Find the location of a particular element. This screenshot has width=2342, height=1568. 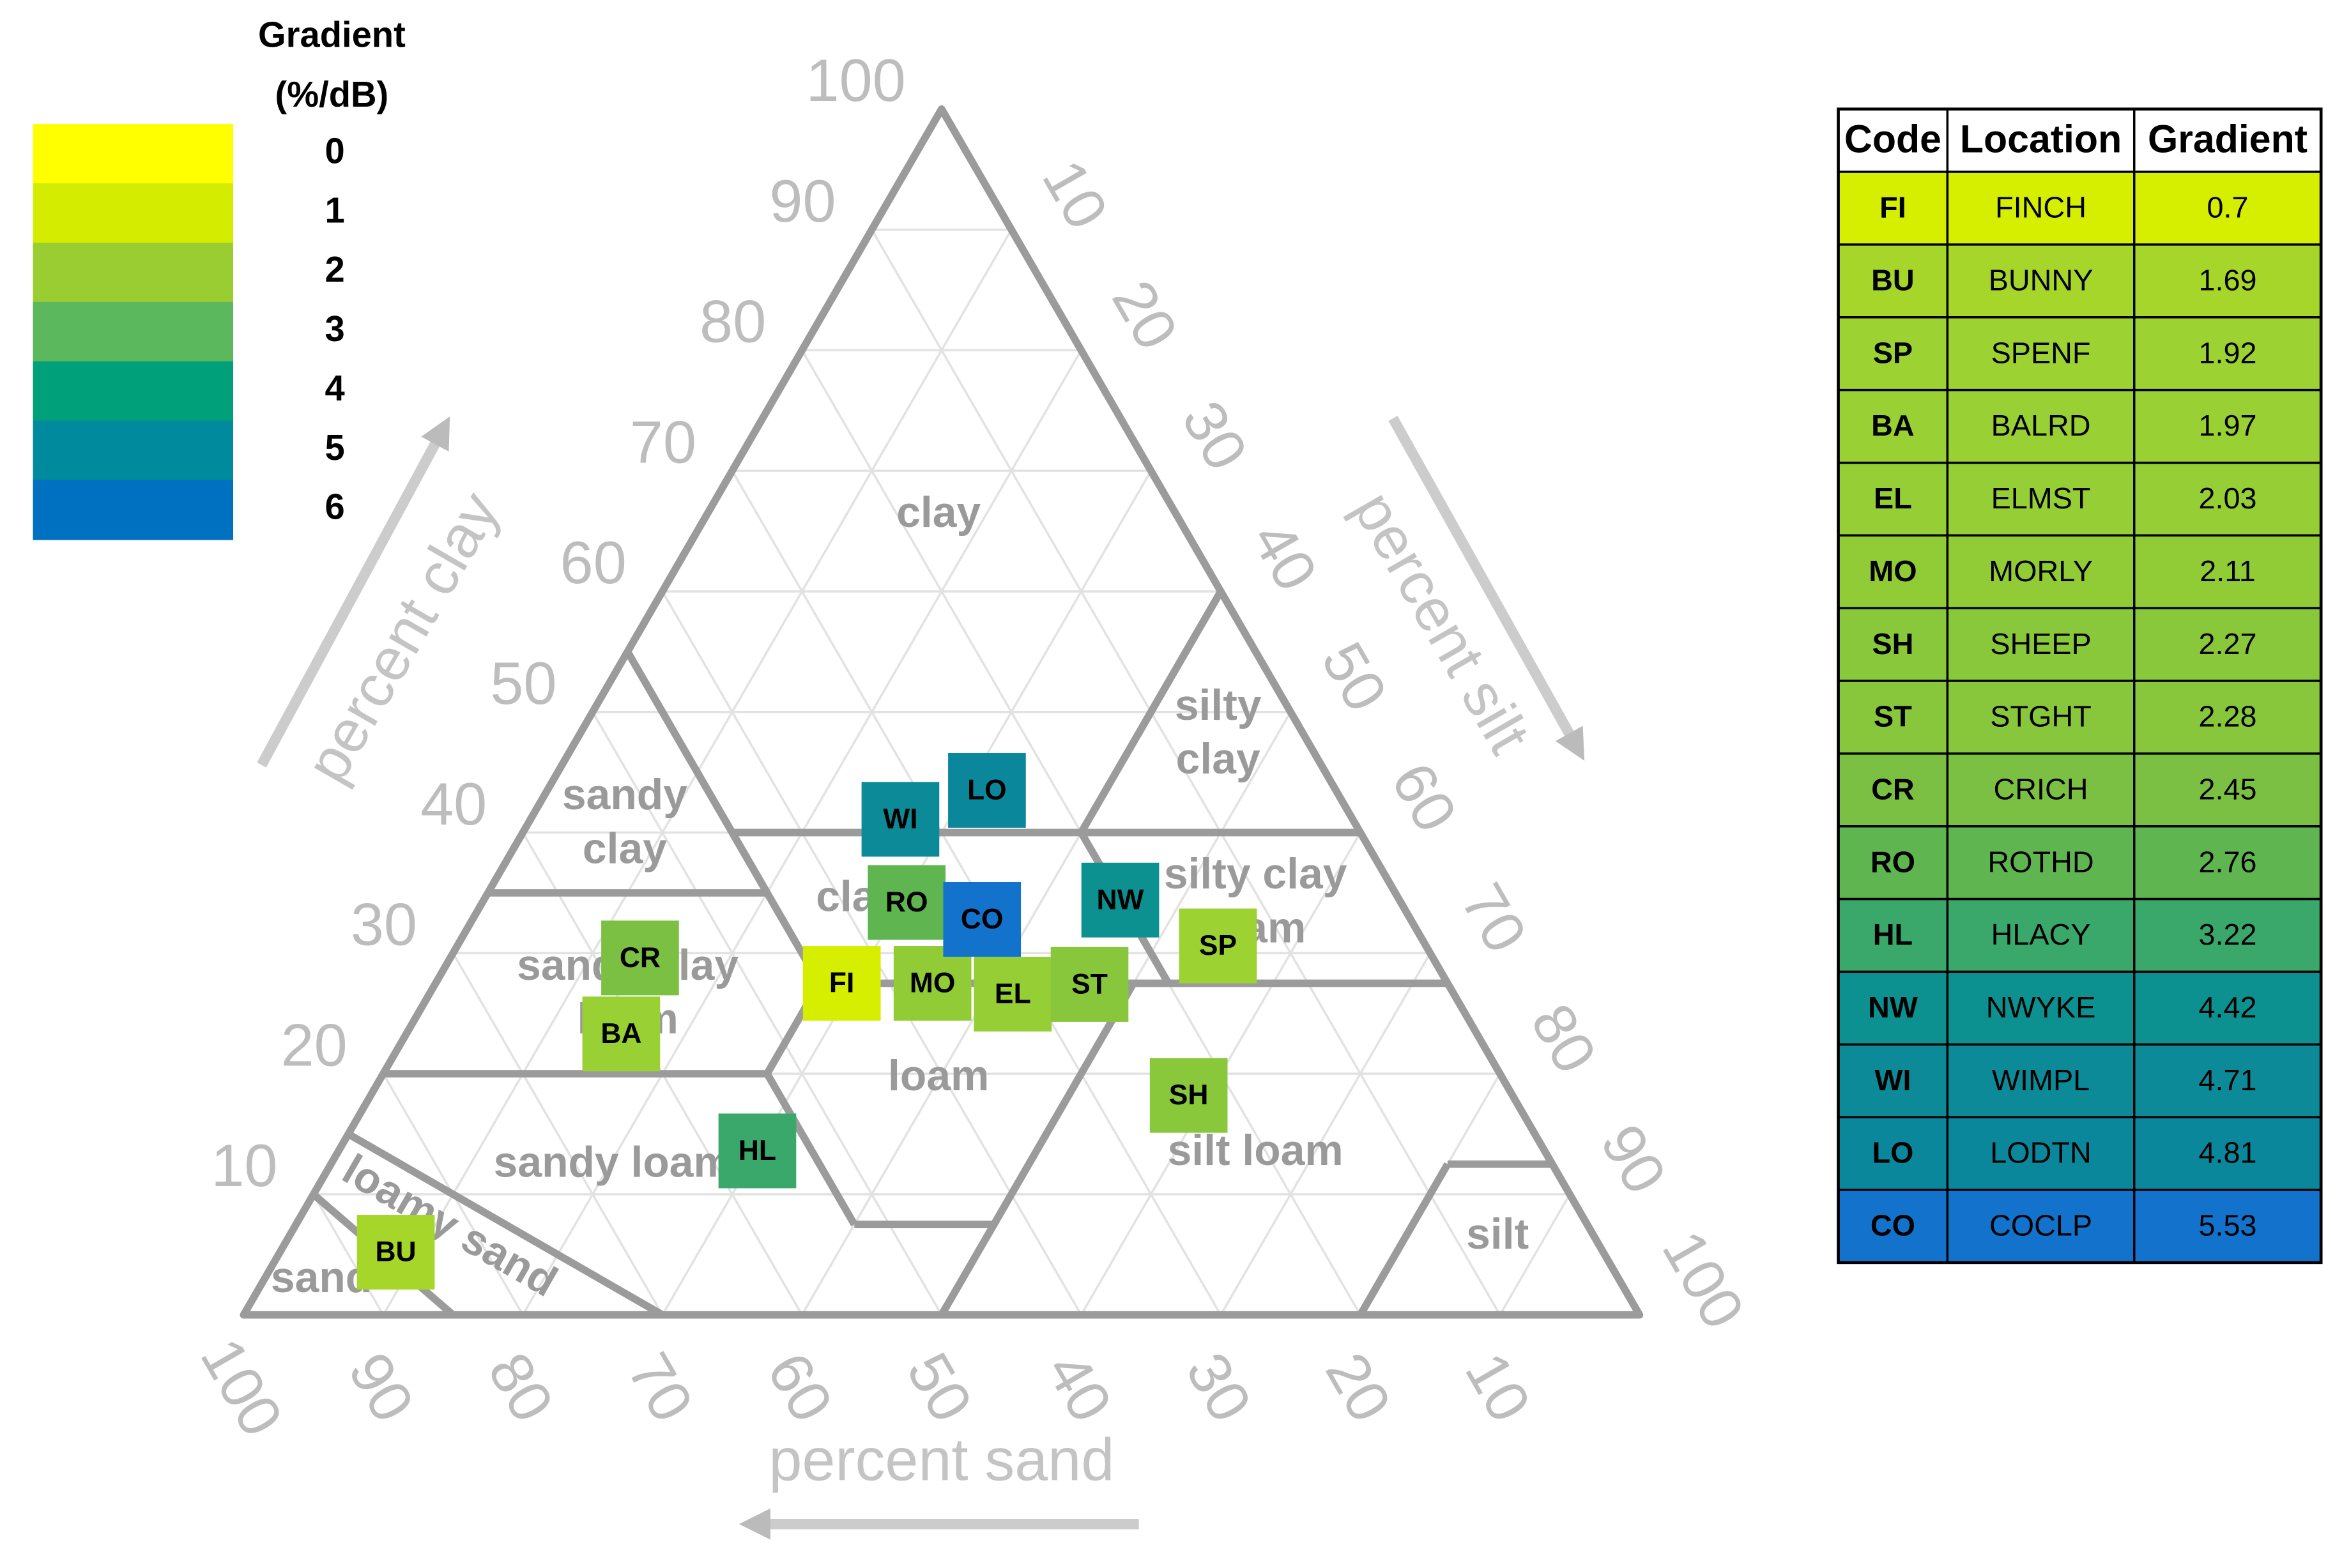

sample-label: BA is located at coordinates (621, 1033).